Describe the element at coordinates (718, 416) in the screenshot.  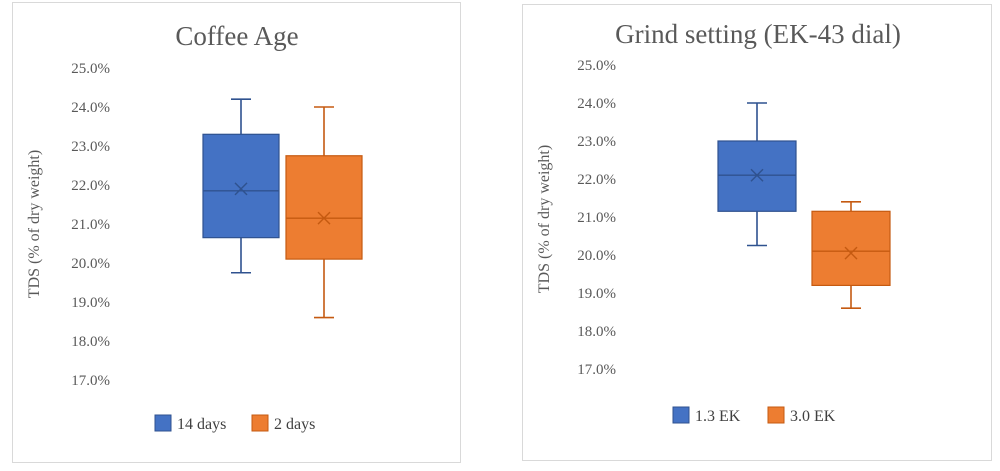
I see `legend-label: 1.3 EK` at that location.